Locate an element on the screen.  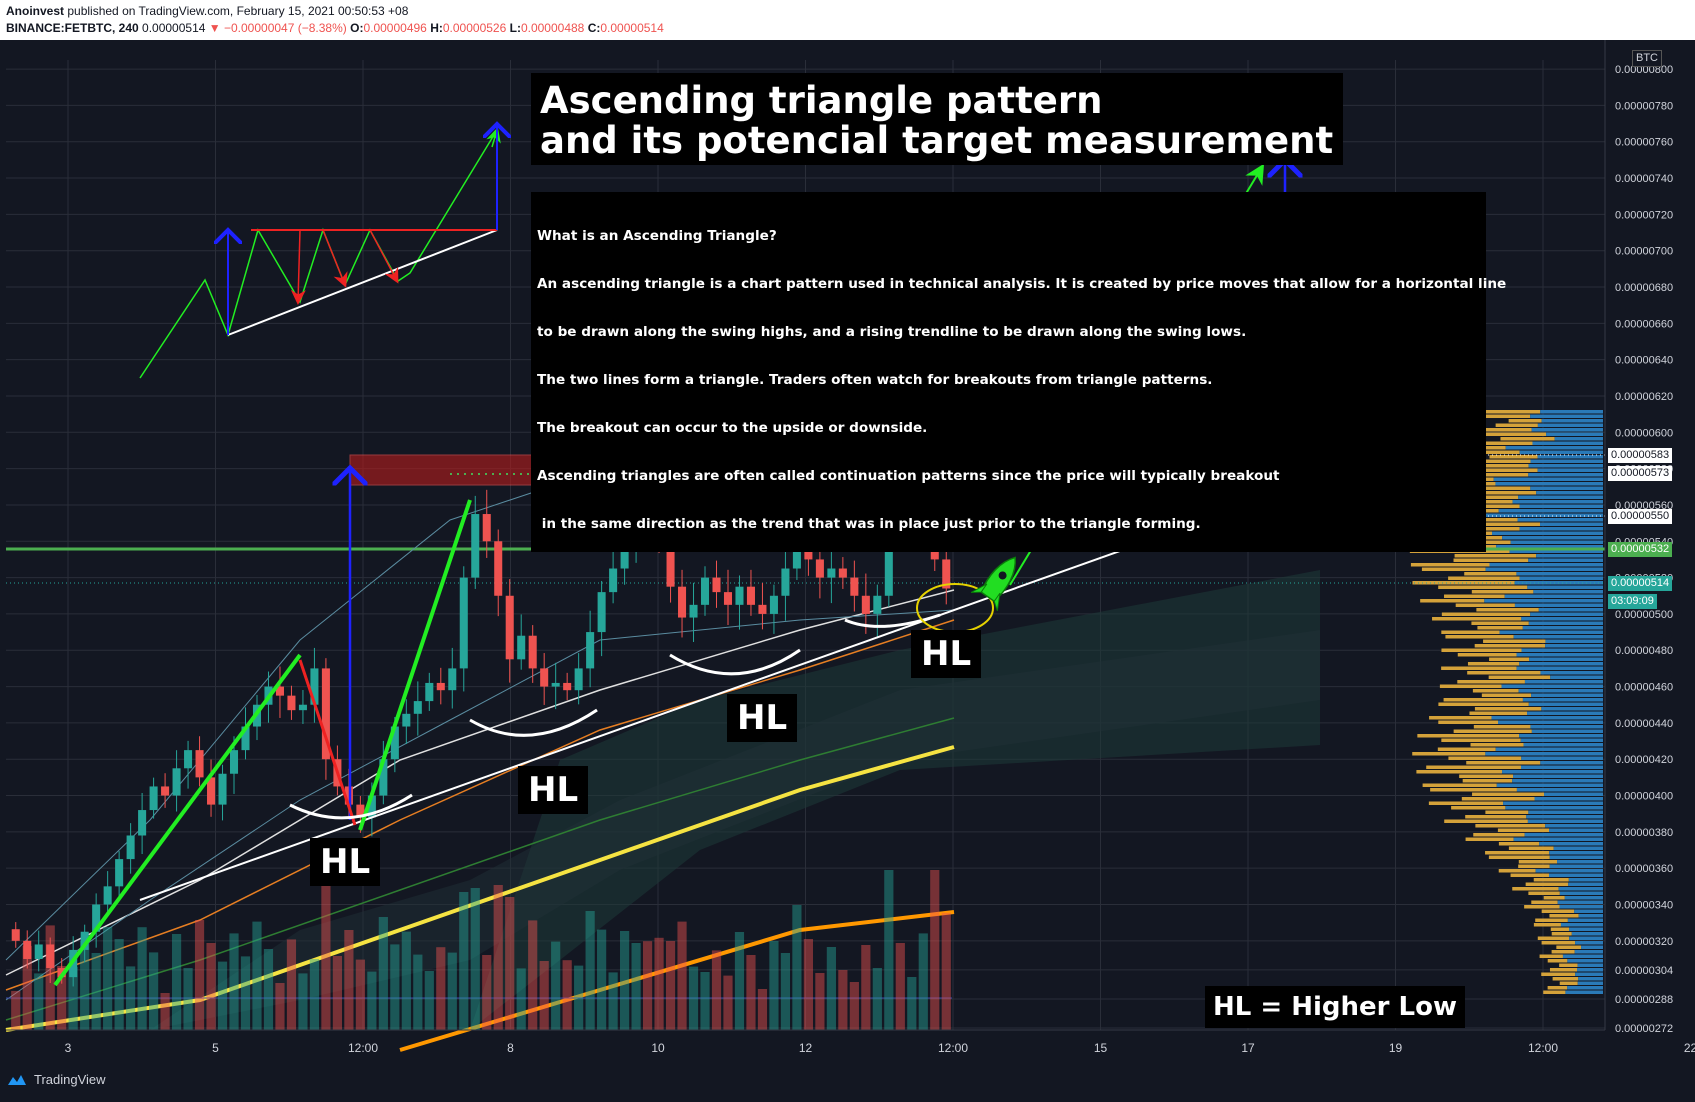
time-axis: 3 5 12:00 8 10 12 12:00 15 17 19 12:00 22 is located at coordinates (880, 1048).